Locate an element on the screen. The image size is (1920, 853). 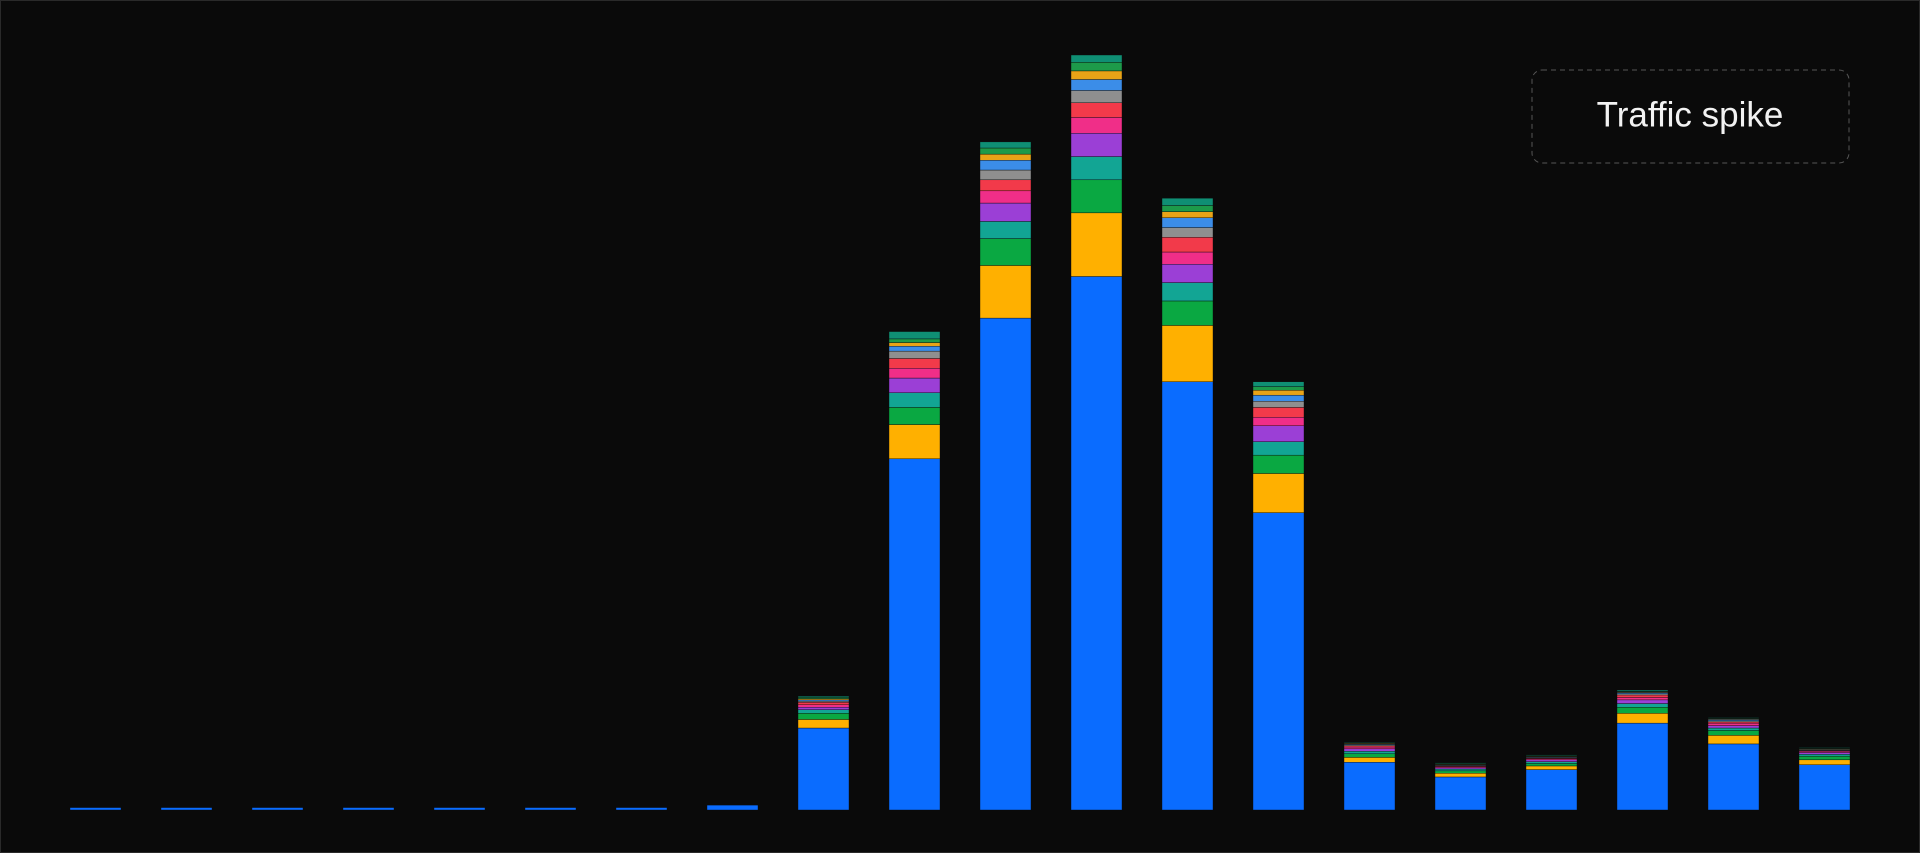
annotation: Traffic spike is located at coordinates (1690, 114).